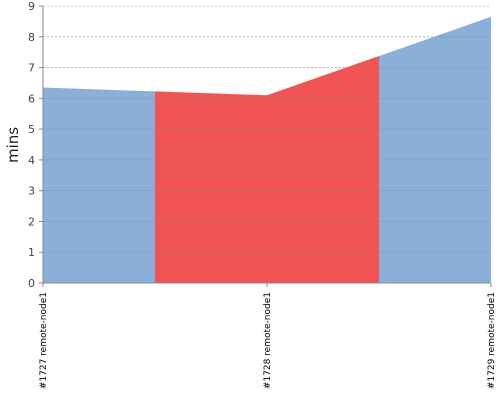  Describe the element at coordinates (31, 68) in the screenshot. I see `y-tick-label: 7` at that location.